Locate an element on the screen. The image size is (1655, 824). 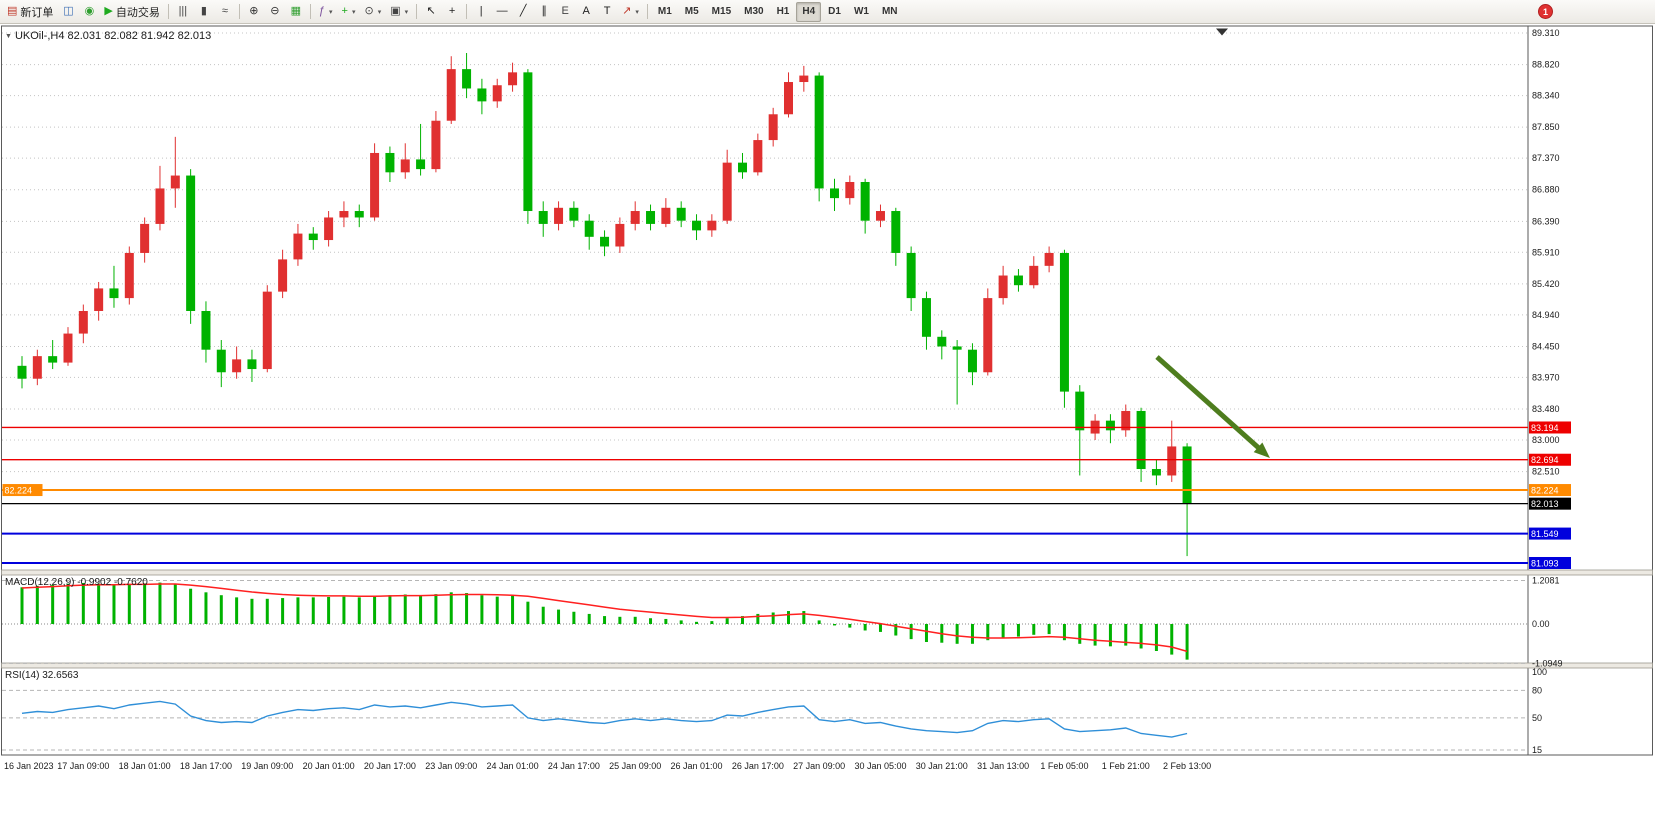
candlestick-chart-button: ▮ is located at coordinates (204, 12).